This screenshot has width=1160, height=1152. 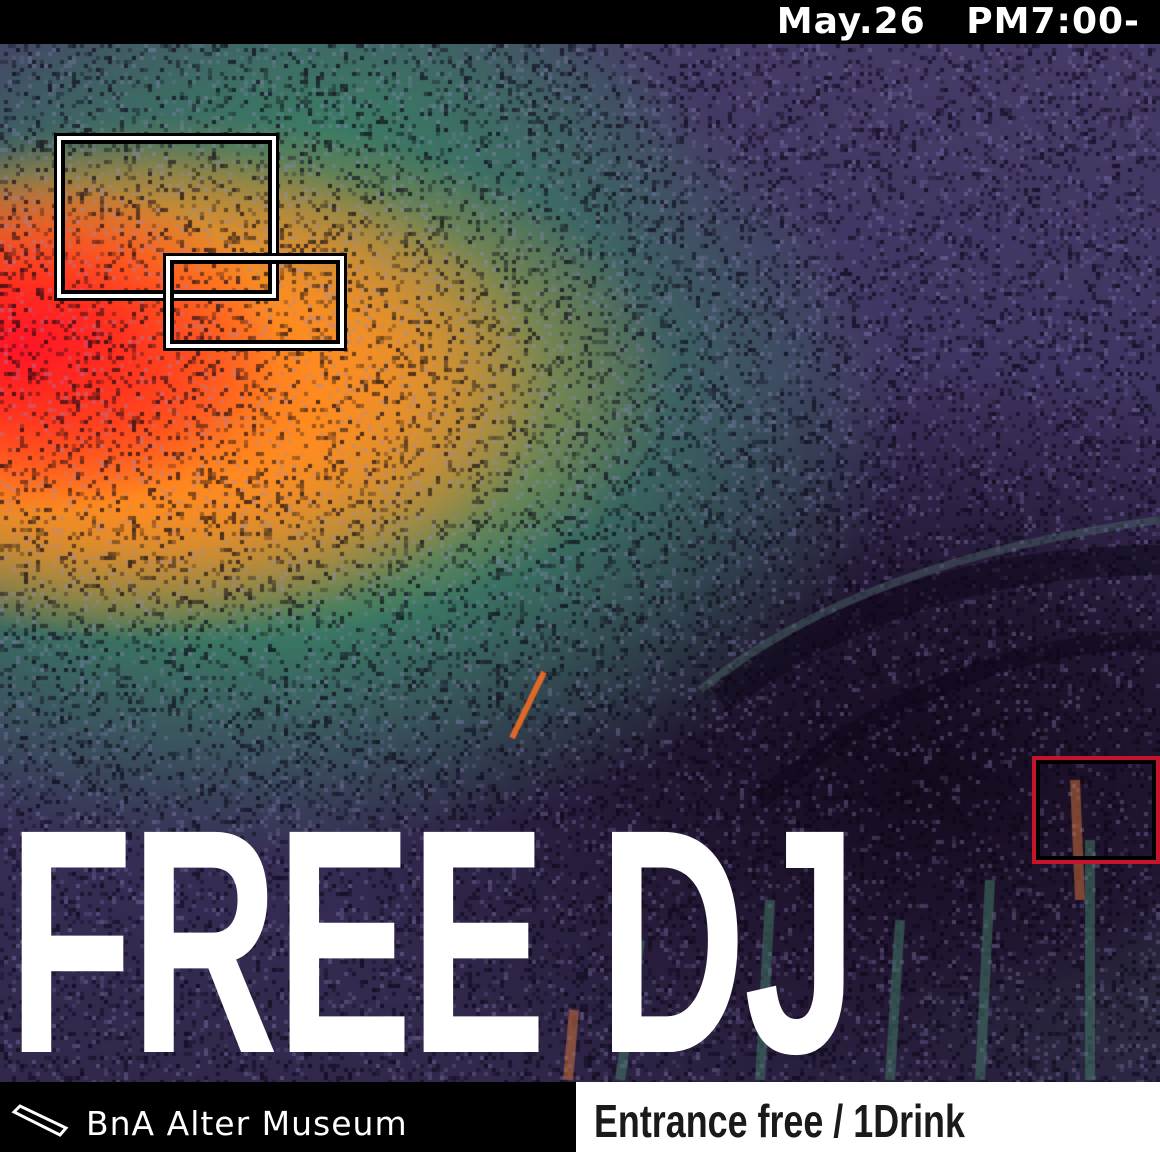 What do you see at coordinates (247, 1123) in the screenshot?
I see `venue-name: BnA Alter Museum` at bounding box center [247, 1123].